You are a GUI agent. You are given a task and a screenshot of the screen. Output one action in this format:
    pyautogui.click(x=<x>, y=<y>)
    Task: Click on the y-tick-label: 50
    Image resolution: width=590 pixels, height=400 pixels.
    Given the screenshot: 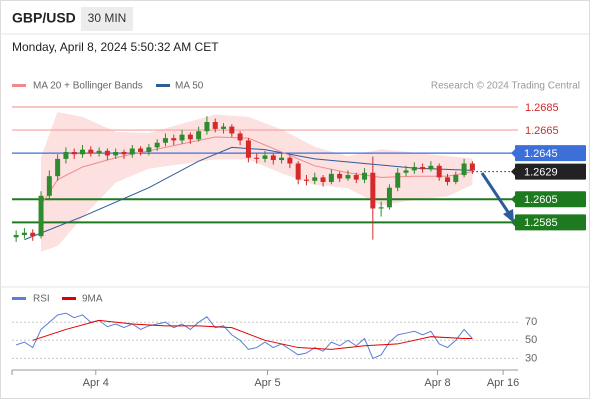 What is the action you would take?
    pyautogui.click(x=531, y=340)
    